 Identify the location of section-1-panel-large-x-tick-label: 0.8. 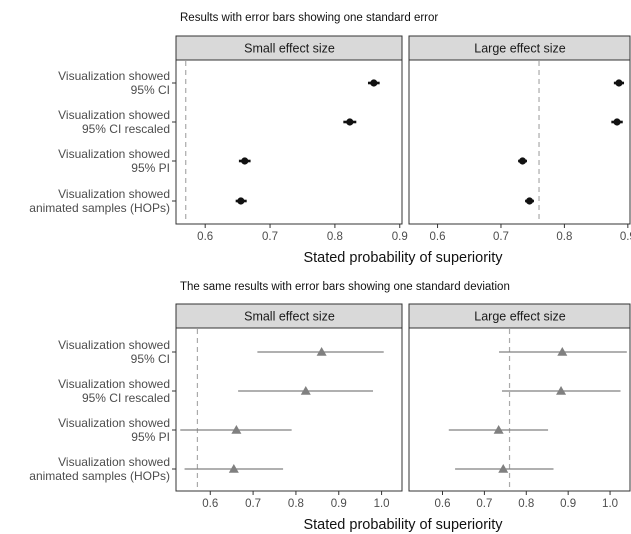
(564, 237).